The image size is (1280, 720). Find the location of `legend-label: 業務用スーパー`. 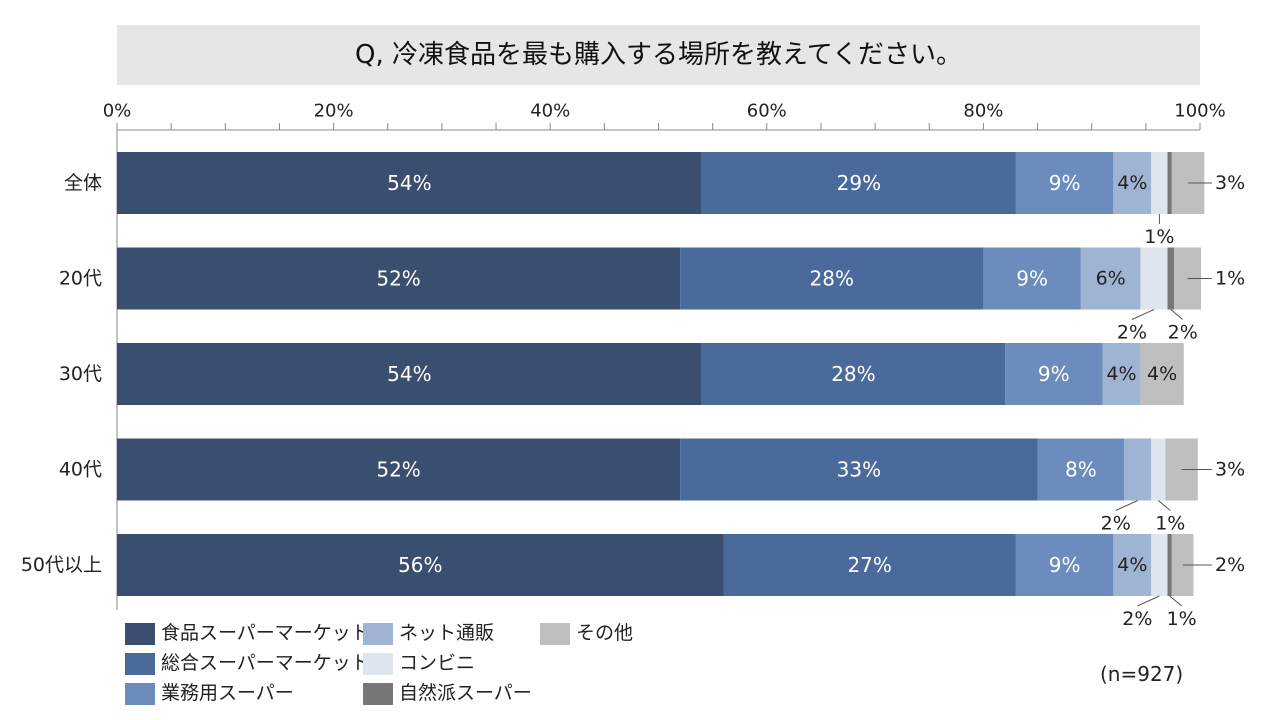

legend-label: 業務用スーパー is located at coordinates (227, 693).